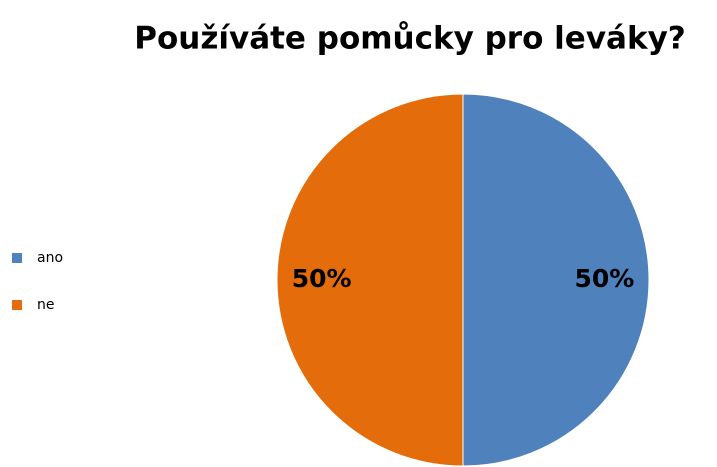  What do you see at coordinates (46, 305) in the screenshot?
I see `legend-label: ne` at bounding box center [46, 305].